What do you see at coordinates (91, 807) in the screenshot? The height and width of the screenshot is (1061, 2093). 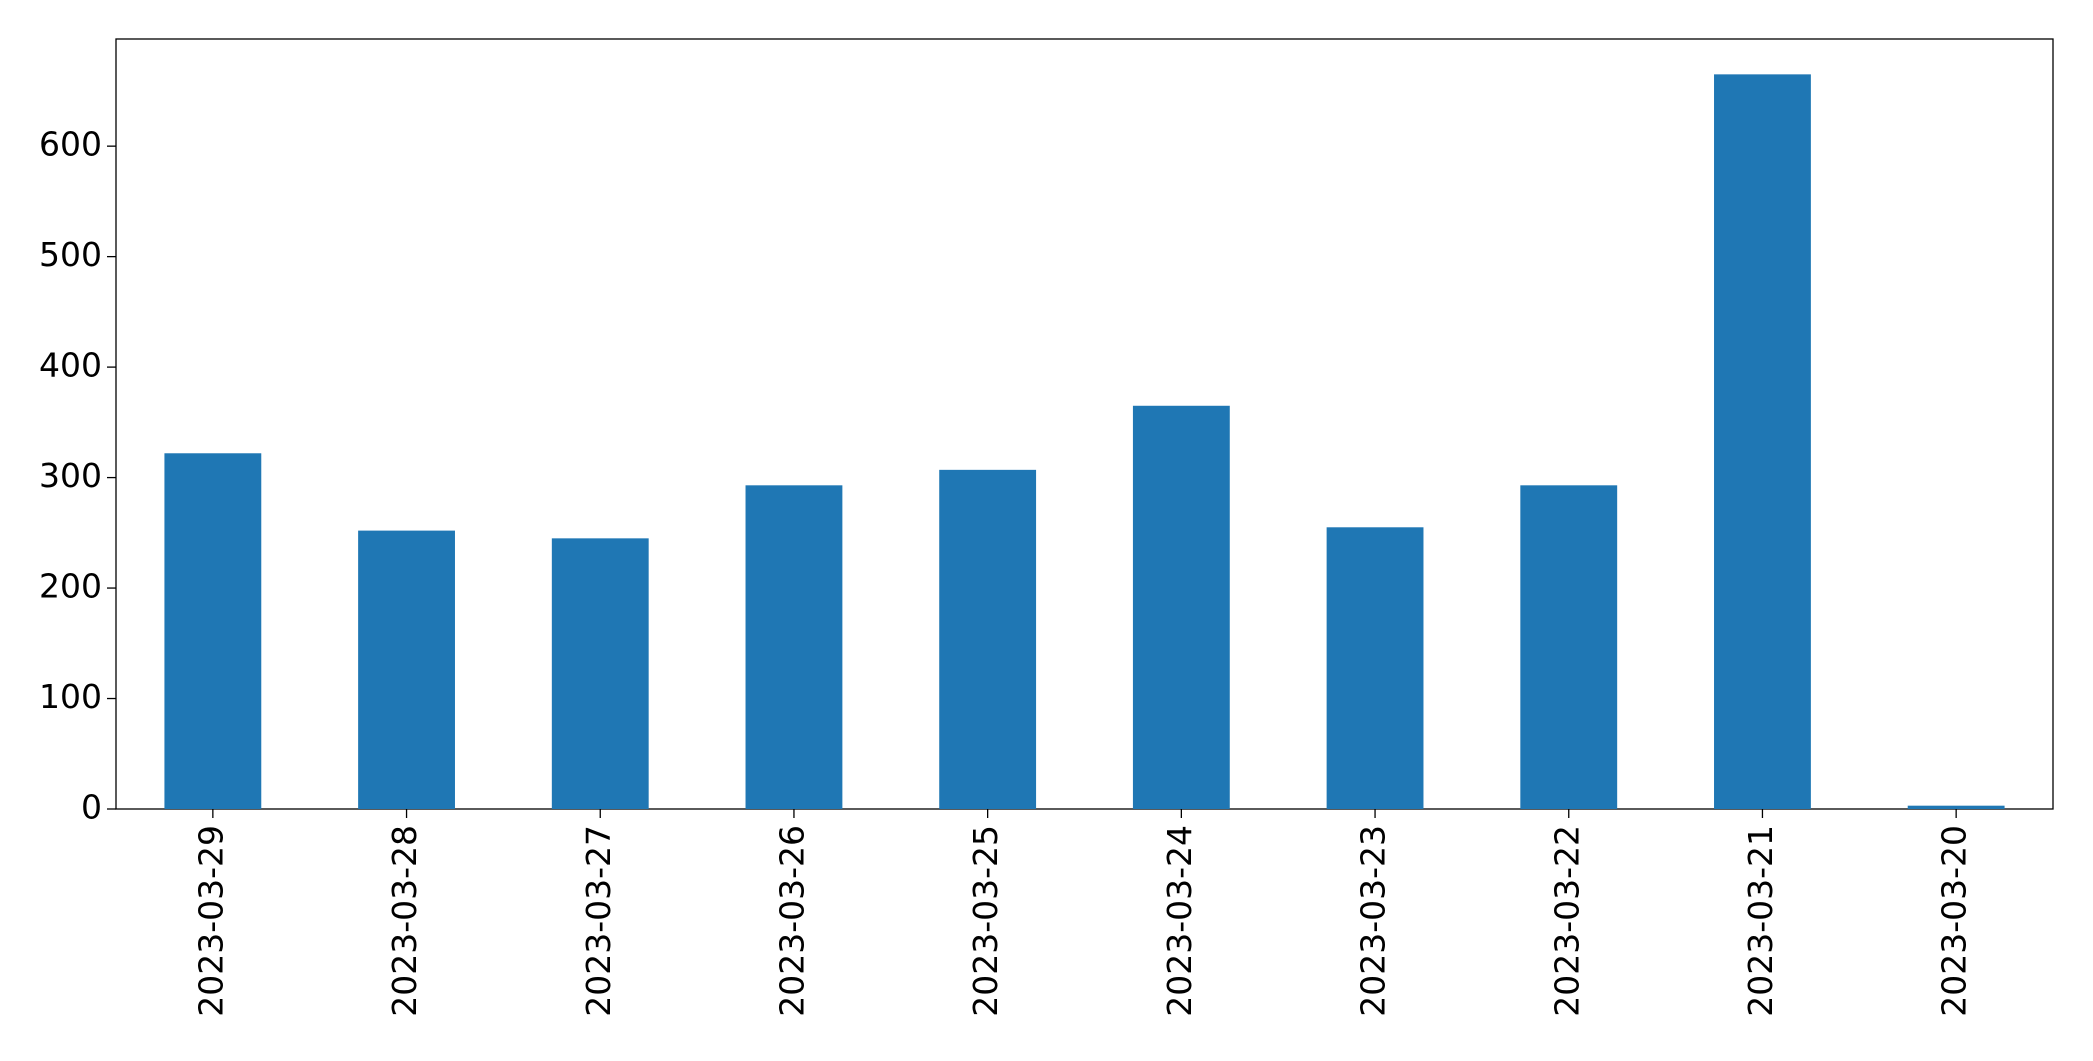 I see `y-tick-label: 0` at bounding box center [91, 807].